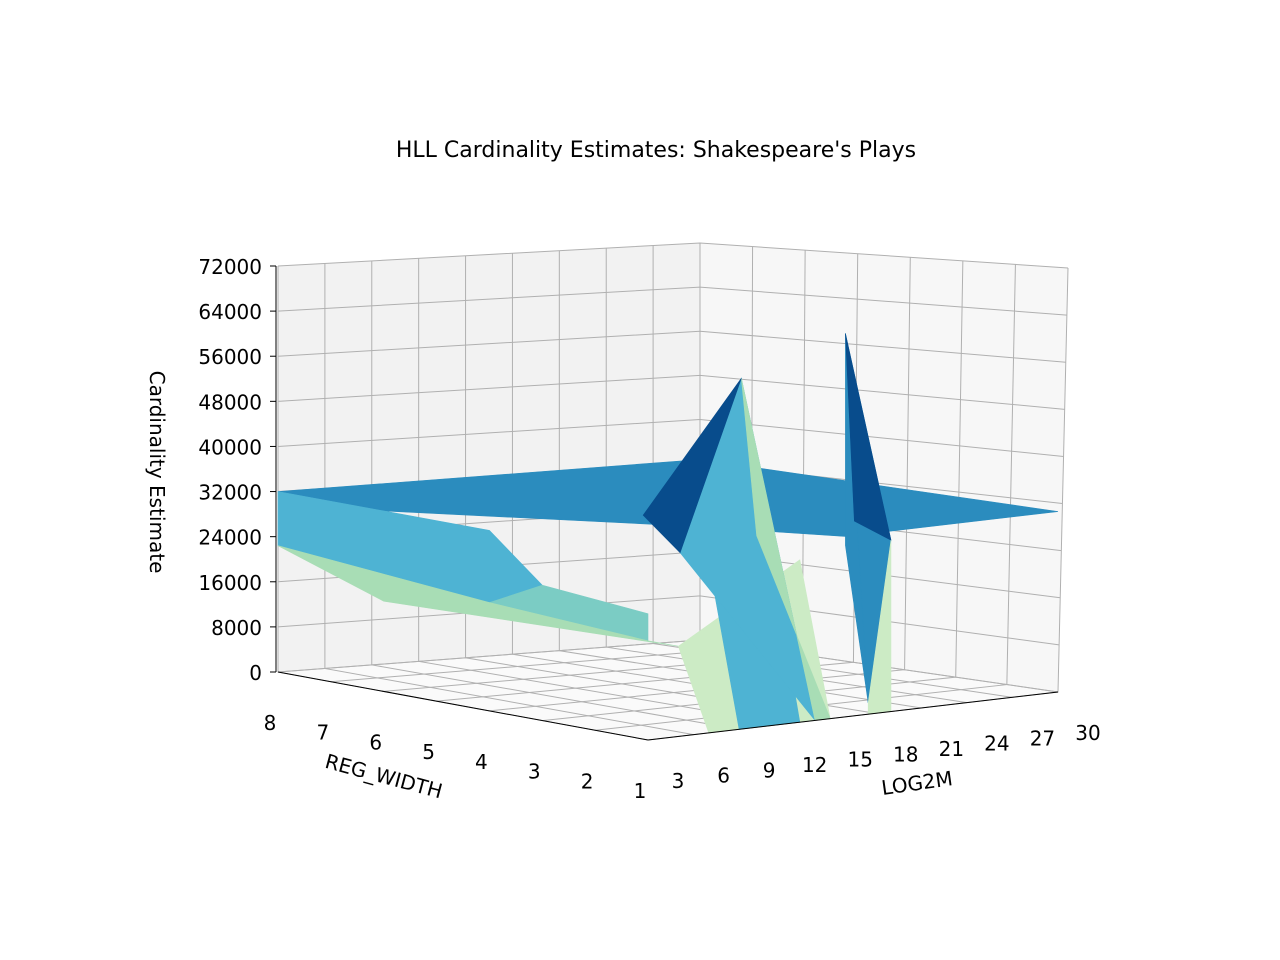 The width and height of the screenshot is (1280, 960). I want to click on z-tick-label: 56000, so click(230, 357).